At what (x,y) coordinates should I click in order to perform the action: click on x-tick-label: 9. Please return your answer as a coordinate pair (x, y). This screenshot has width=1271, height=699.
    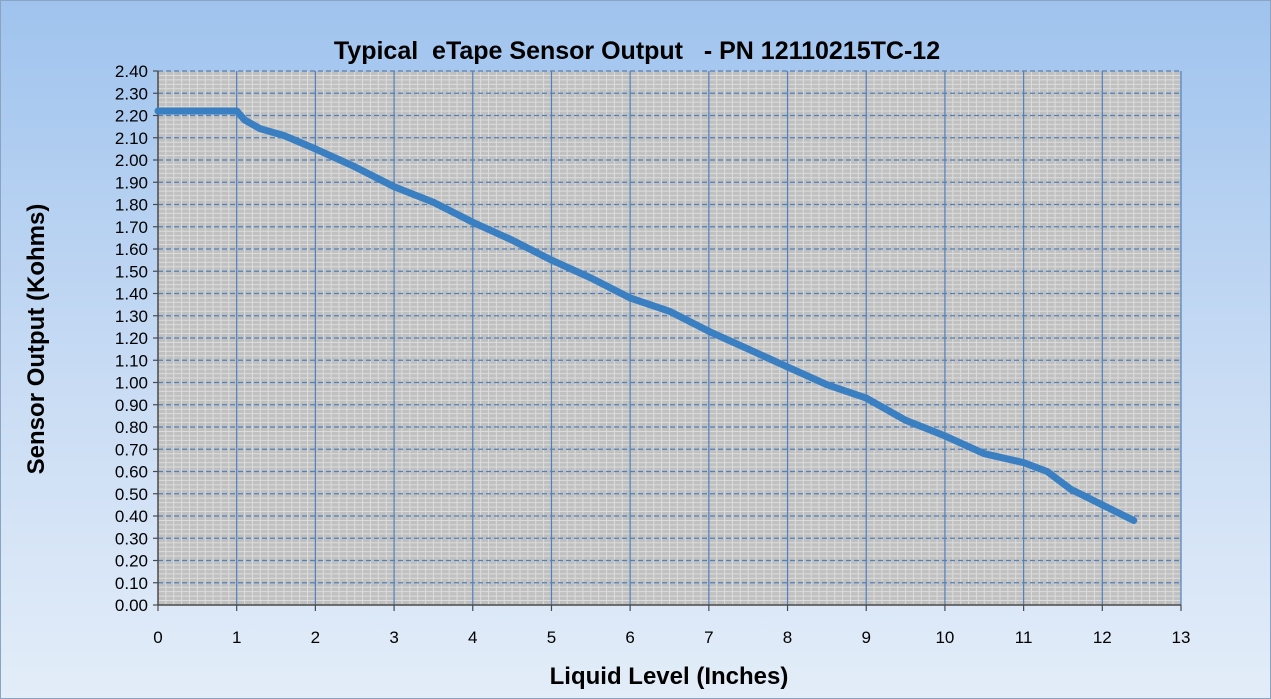
    Looking at the image, I should click on (865, 637).